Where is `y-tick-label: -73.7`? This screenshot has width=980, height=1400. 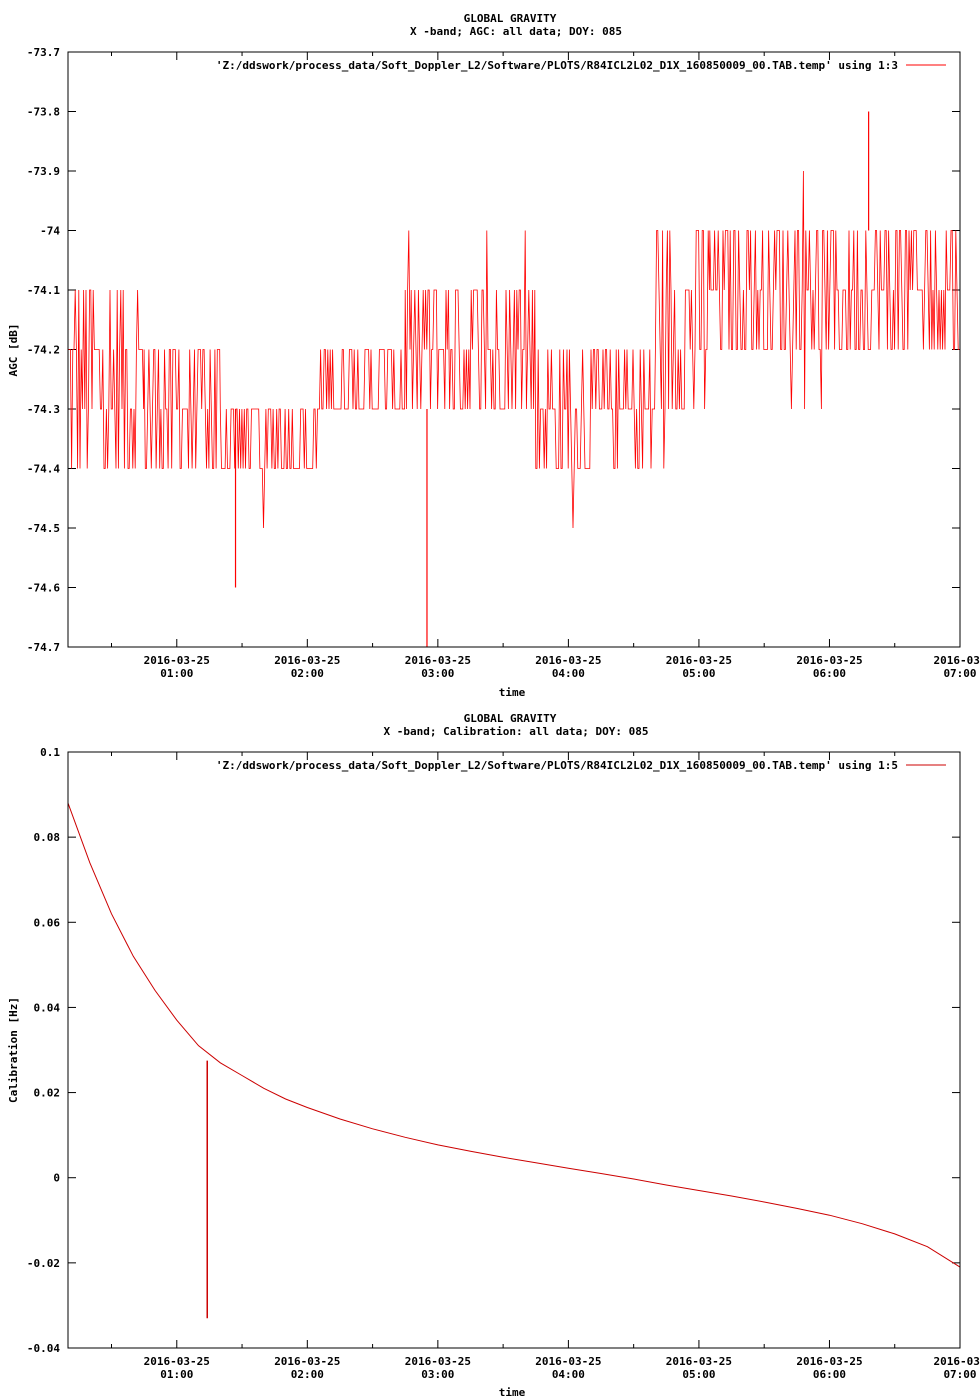 y-tick-label: -73.7 is located at coordinates (43, 52).